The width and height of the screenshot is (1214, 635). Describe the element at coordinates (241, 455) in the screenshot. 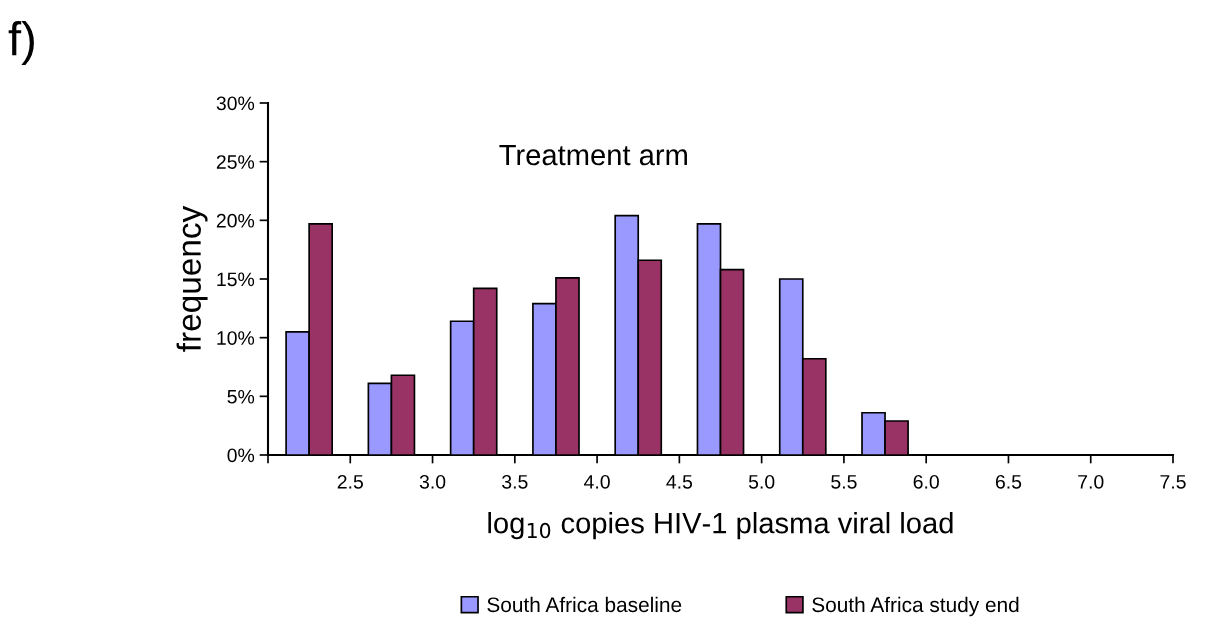

I see `y-tick-label: 0%` at that location.